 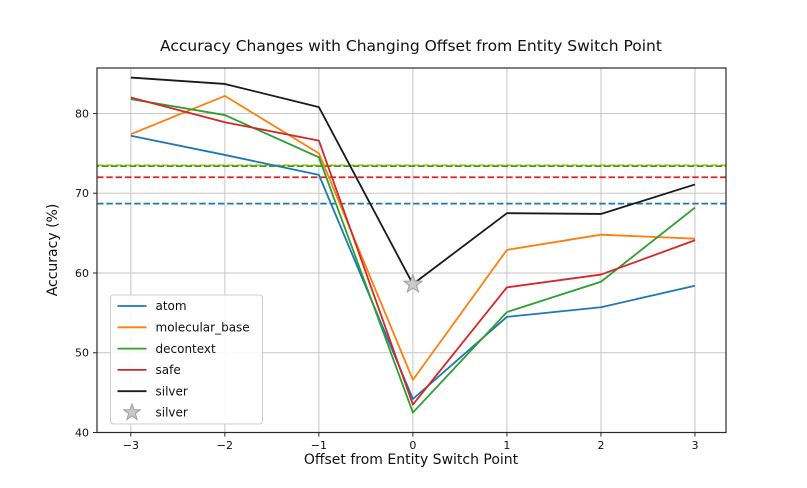 What do you see at coordinates (82, 433) in the screenshot?
I see `y-tick-label-0: 40` at bounding box center [82, 433].